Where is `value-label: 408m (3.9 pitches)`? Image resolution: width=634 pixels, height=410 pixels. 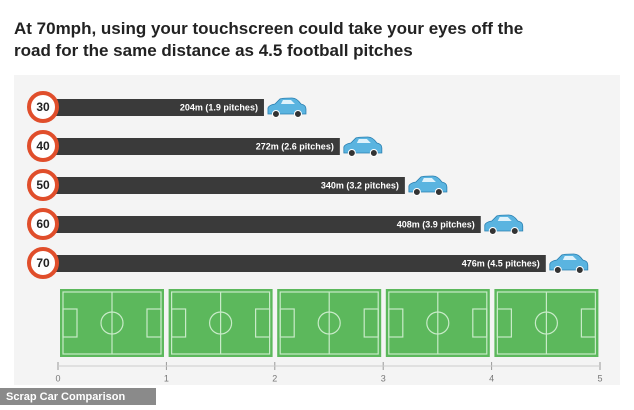 value-label: 408m (3.9 pitches) is located at coordinates (436, 224).